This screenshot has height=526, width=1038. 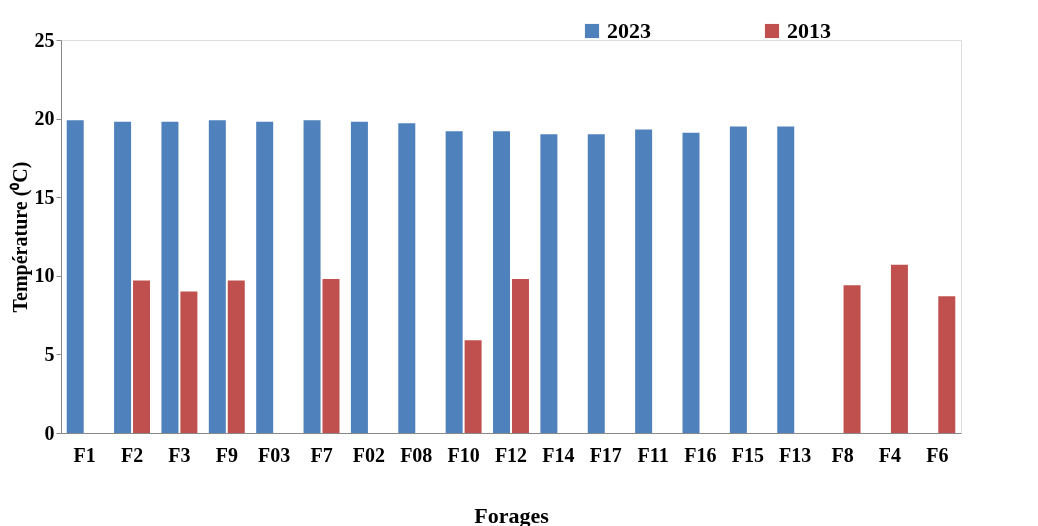 What do you see at coordinates (44, 39) in the screenshot?
I see `y-tick-label: 25` at bounding box center [44, 39].